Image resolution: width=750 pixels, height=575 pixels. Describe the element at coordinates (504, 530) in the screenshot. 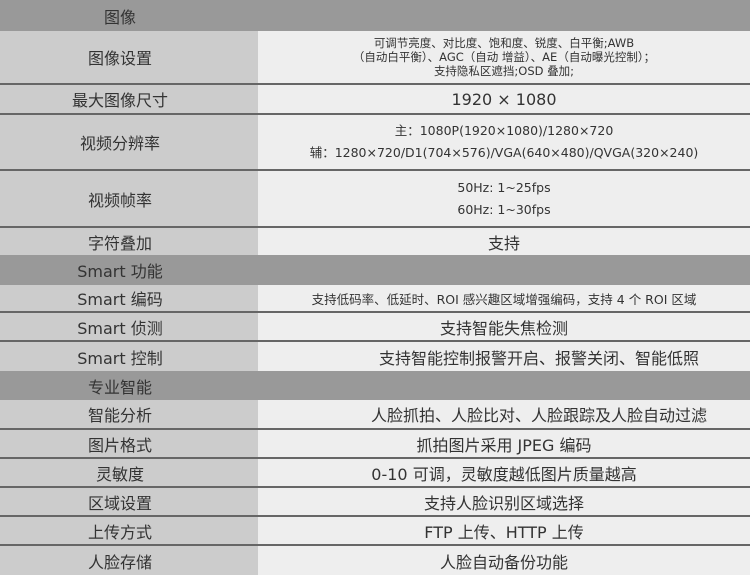

I see `row-value: FTP 上传、HTTP 上传` at that location.